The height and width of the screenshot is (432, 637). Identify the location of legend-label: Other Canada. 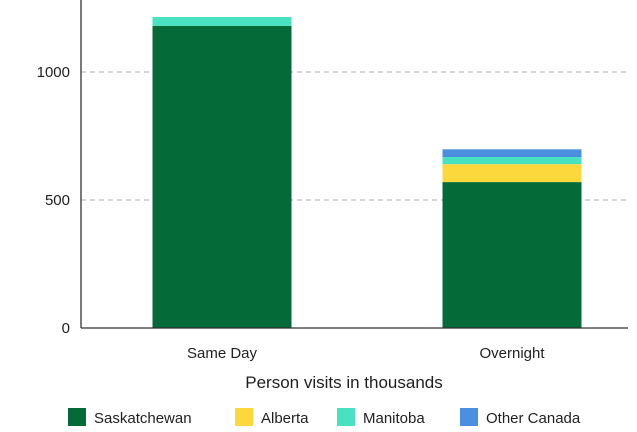
(533, 418).